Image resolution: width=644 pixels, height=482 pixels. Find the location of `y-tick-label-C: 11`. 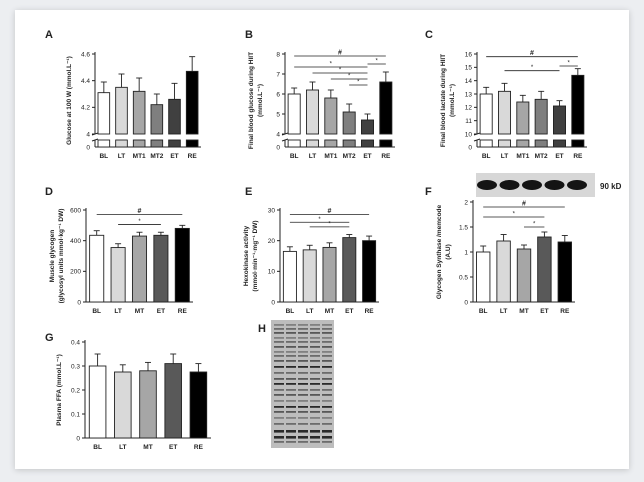

y-tick-label-C: 11 is located at coordinates (468, 121).